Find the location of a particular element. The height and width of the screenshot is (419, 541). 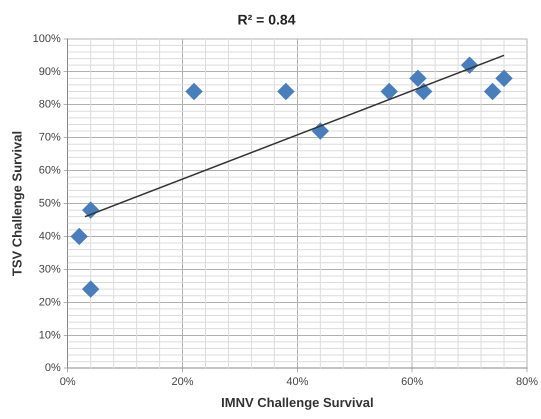

y-tick-label: 60% is located at coordinates (49, 170).